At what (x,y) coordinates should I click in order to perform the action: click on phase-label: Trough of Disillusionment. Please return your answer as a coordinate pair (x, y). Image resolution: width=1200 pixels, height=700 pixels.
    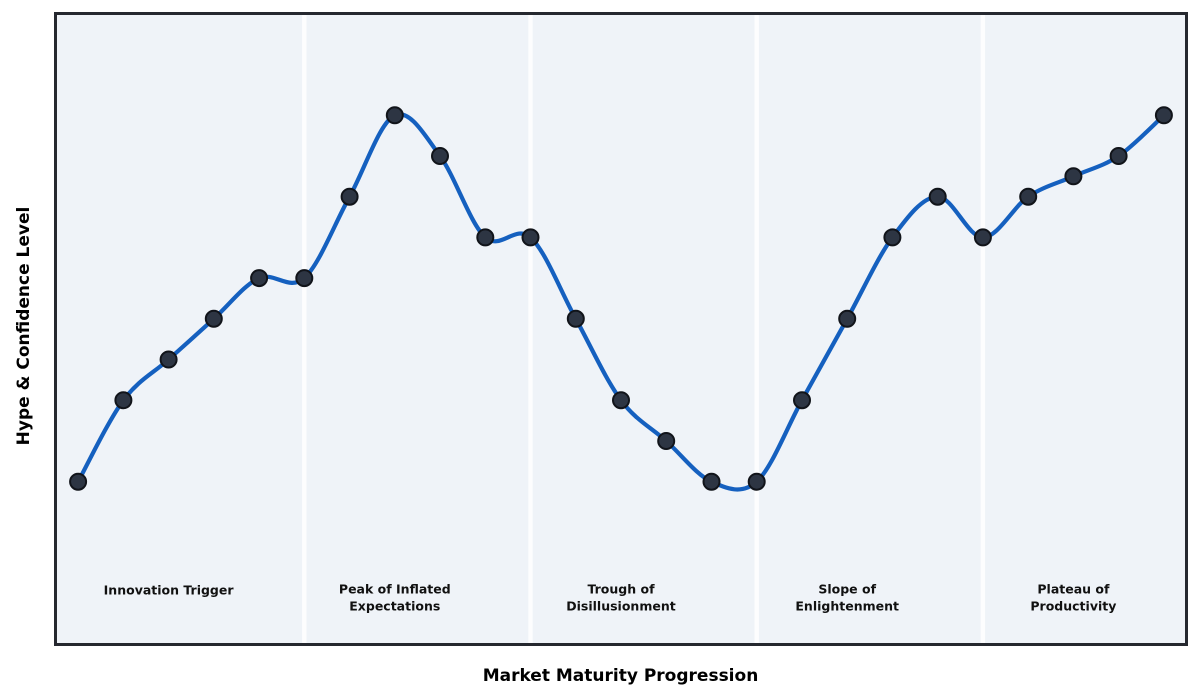
    Looking at the image, I should click on (620, 598).